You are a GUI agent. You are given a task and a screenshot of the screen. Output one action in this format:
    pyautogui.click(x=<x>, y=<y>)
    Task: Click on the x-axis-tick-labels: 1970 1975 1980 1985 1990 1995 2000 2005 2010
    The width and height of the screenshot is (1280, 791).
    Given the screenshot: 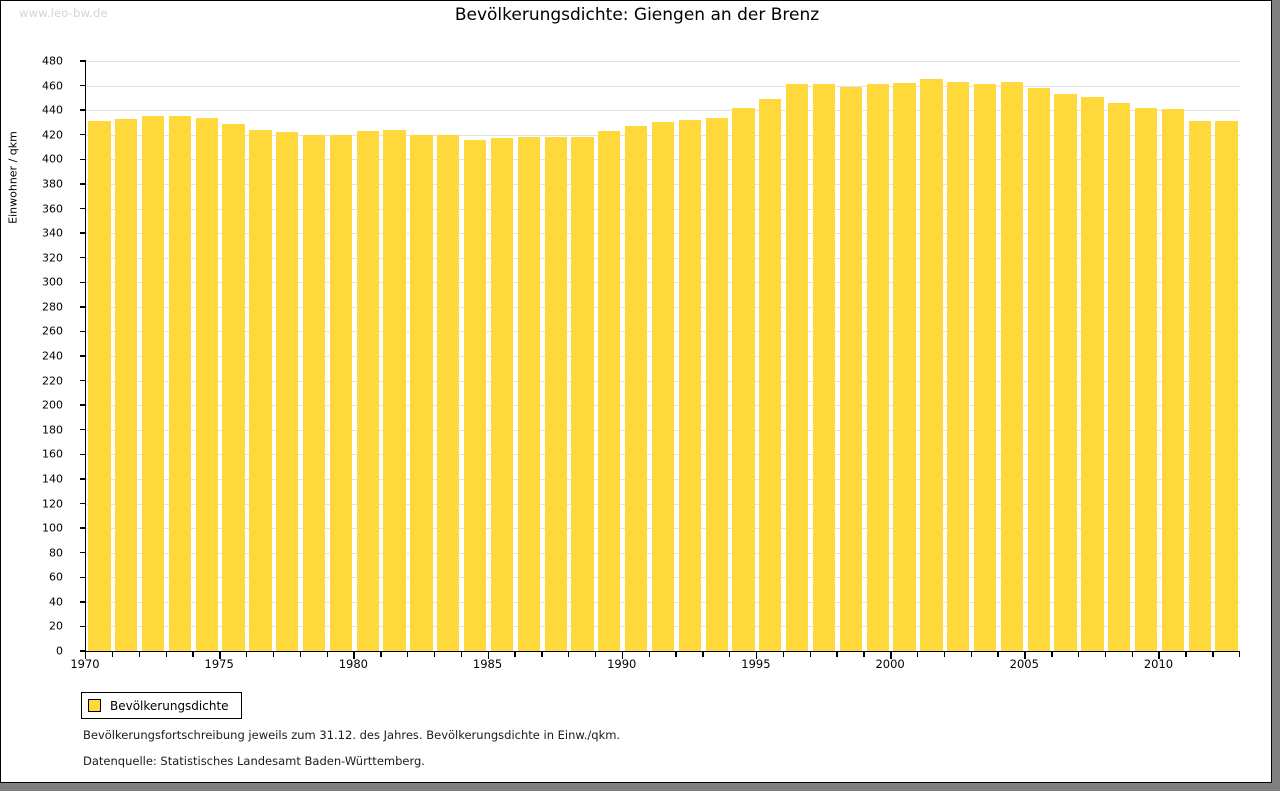 What is the action you would take?
    pyautogui.click(x=637, y=667)
    